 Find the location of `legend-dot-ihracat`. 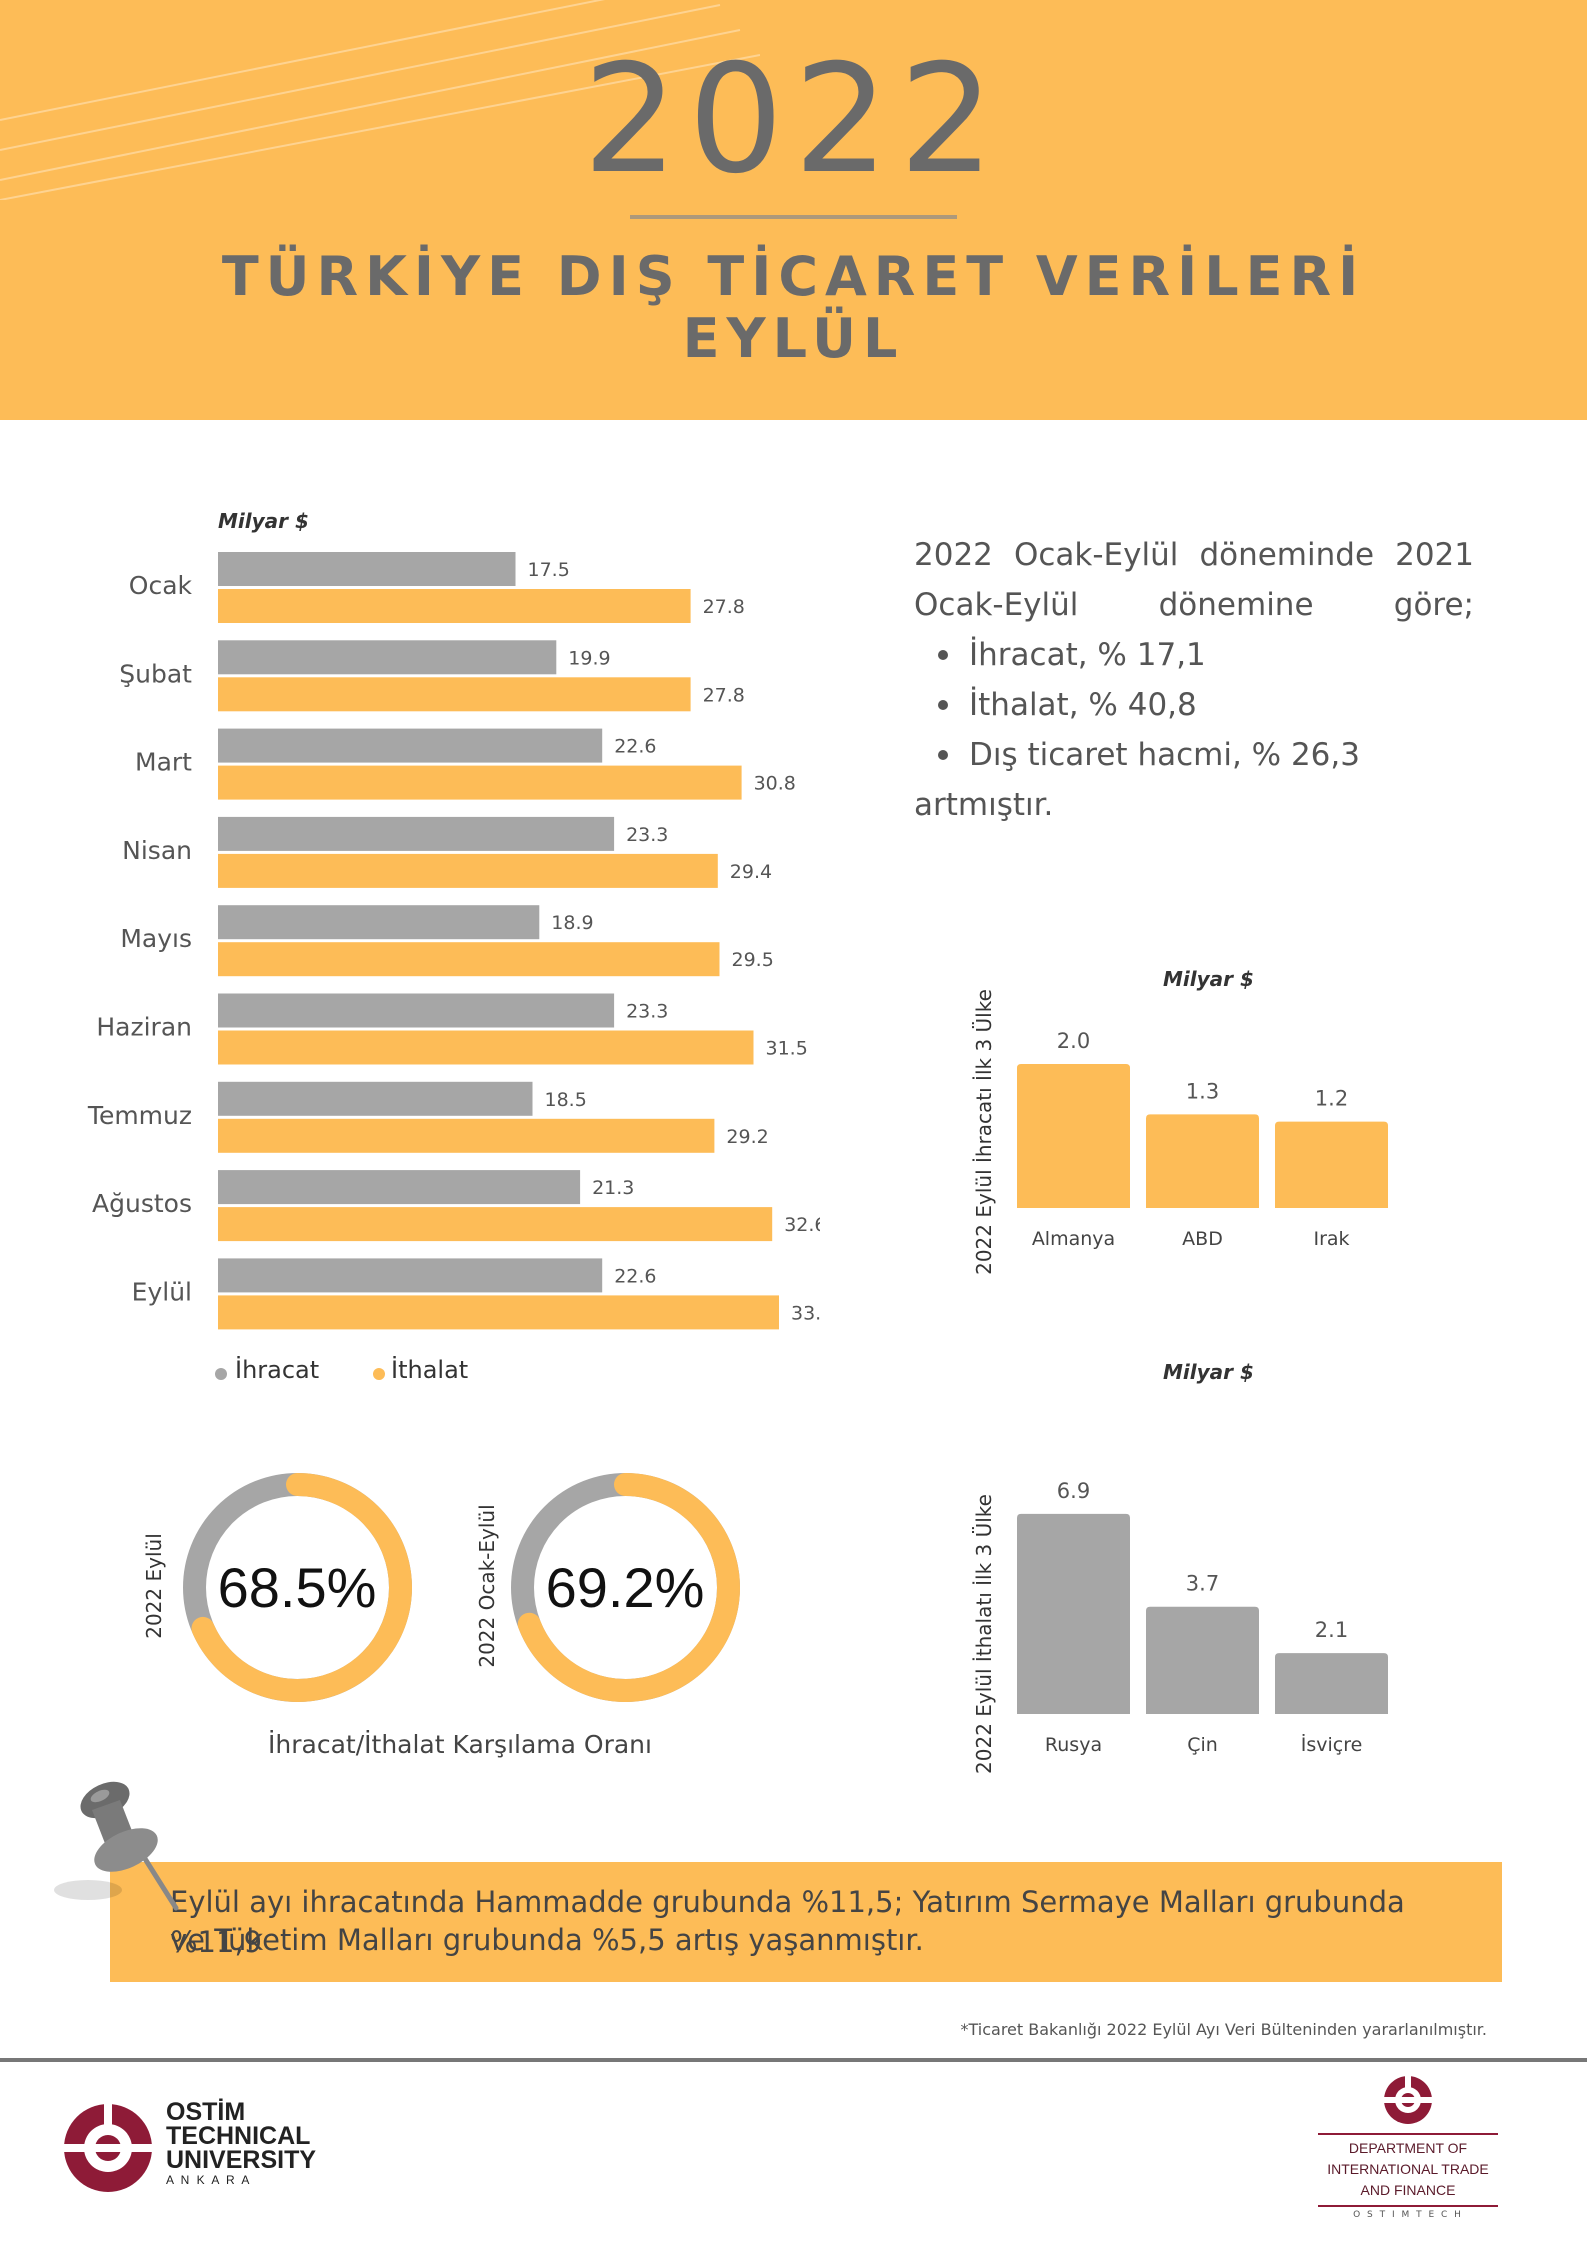

legend-dot-ihracat is located at coordinates (221, 1374).